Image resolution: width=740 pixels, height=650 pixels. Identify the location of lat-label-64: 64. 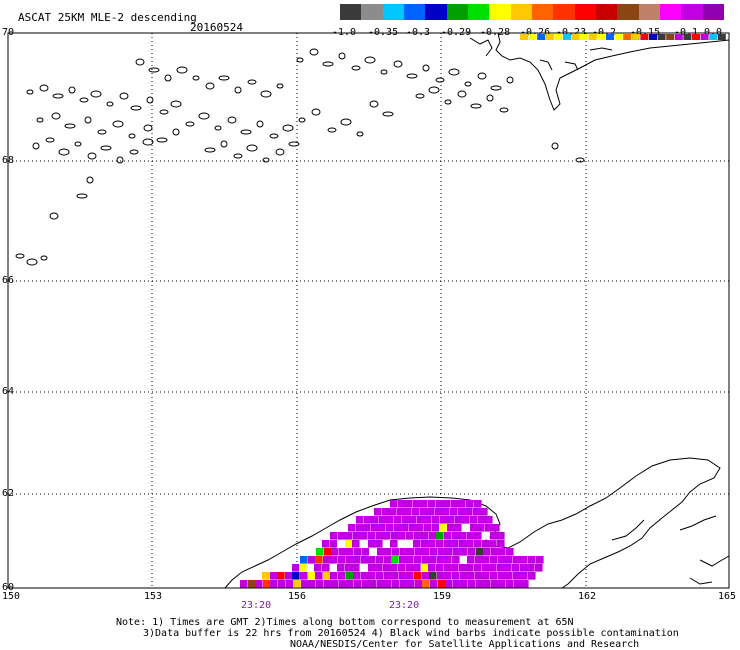
(8, 391).